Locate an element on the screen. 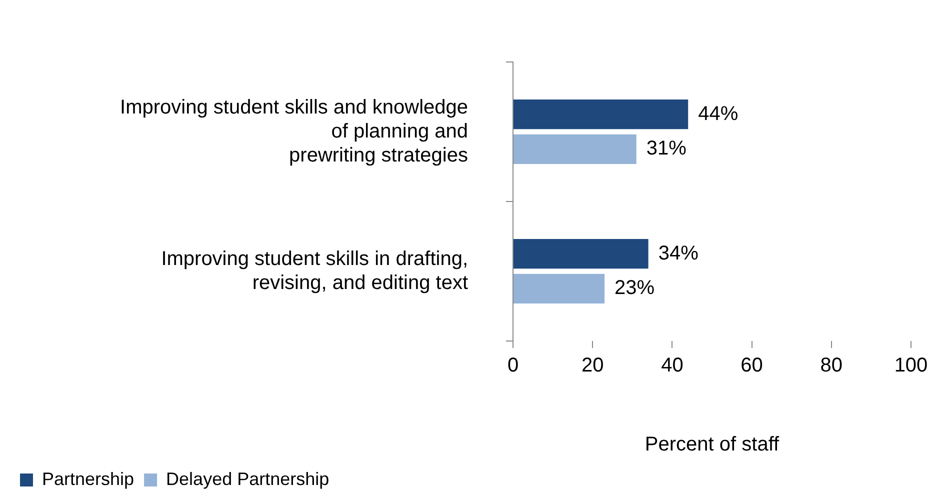 This screenshot has height=499, width=938. legend-label: Partnership is located at coordinates (88, 478).